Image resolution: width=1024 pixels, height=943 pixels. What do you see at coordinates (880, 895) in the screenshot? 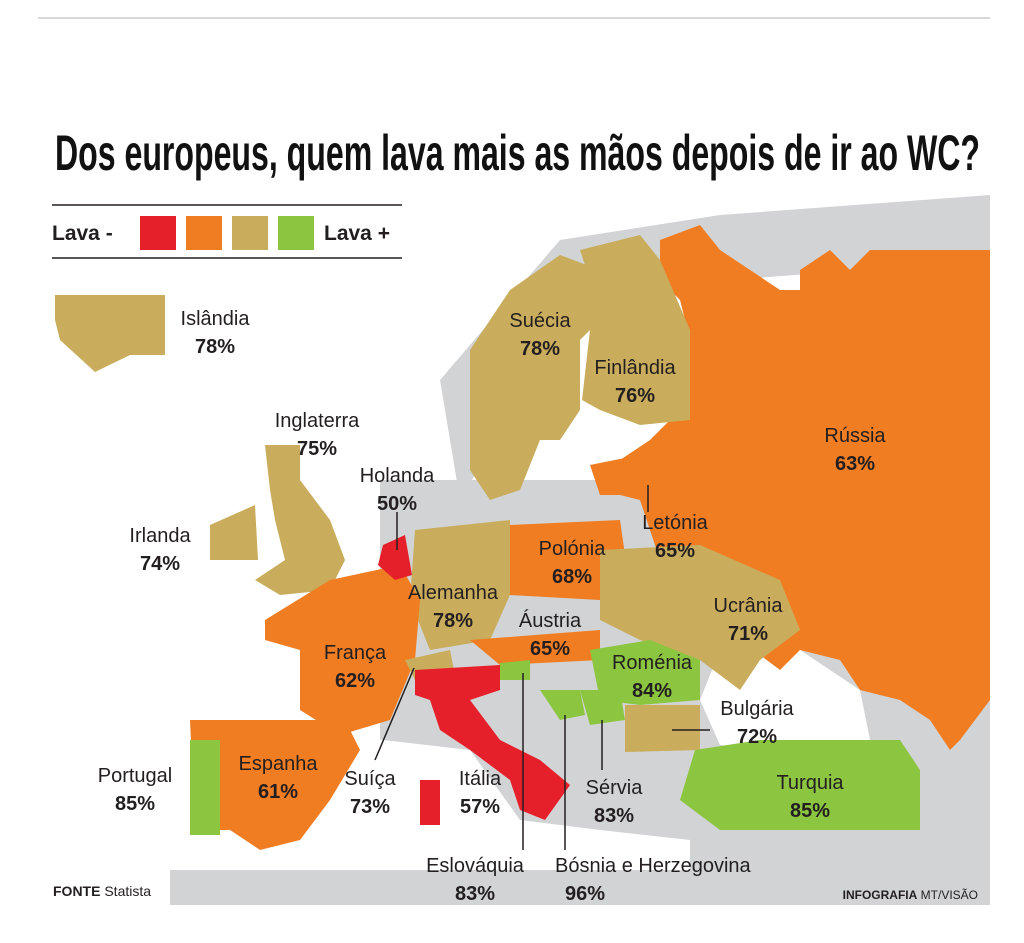
I see `credit-label: INFOGRAFIA` at bounding box center [880, 895].